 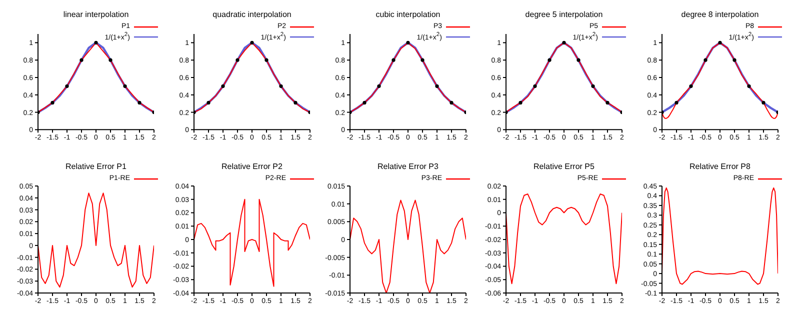 I want to click on chart-title: linear interpolation, so click(x=96, y=15).